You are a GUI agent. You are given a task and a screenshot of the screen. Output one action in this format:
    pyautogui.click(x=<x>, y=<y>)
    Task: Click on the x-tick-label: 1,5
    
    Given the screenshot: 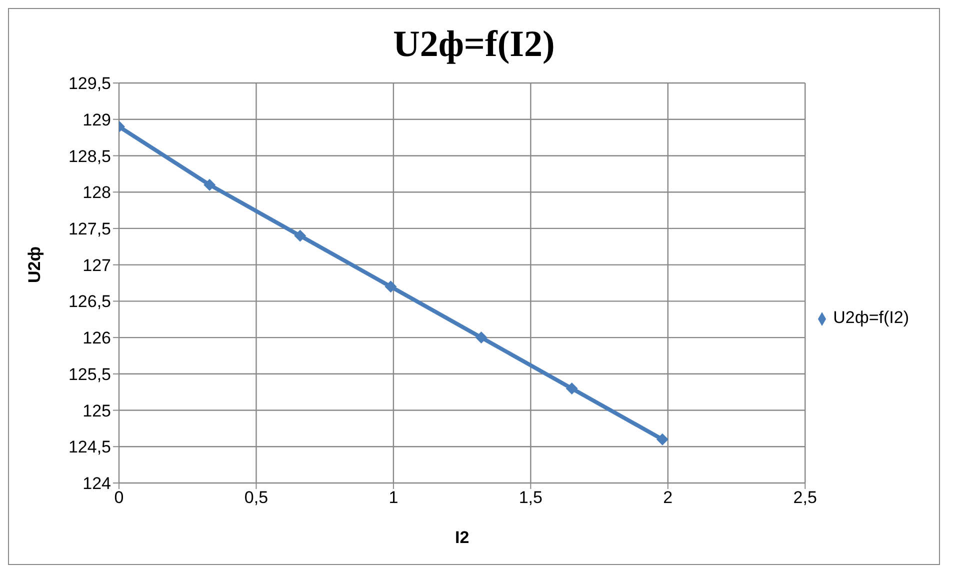 What is the action you would take?
    pyautogui.click(x=530, y=498)
    